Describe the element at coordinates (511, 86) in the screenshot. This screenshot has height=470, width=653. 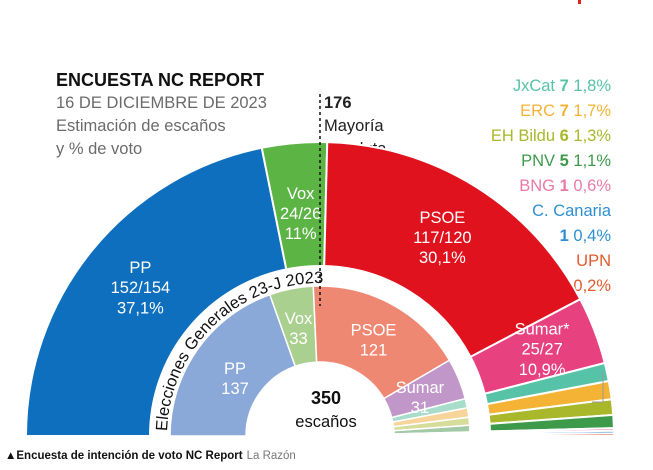
I see `legend-item: JxCat 7 1,8%` at that location.